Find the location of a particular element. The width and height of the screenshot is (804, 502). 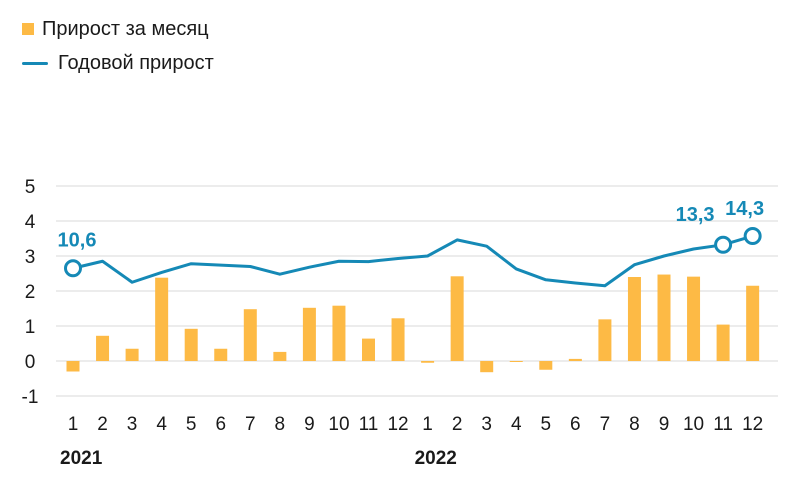

data-label: 13,3 is located at coordinates (695, 215).